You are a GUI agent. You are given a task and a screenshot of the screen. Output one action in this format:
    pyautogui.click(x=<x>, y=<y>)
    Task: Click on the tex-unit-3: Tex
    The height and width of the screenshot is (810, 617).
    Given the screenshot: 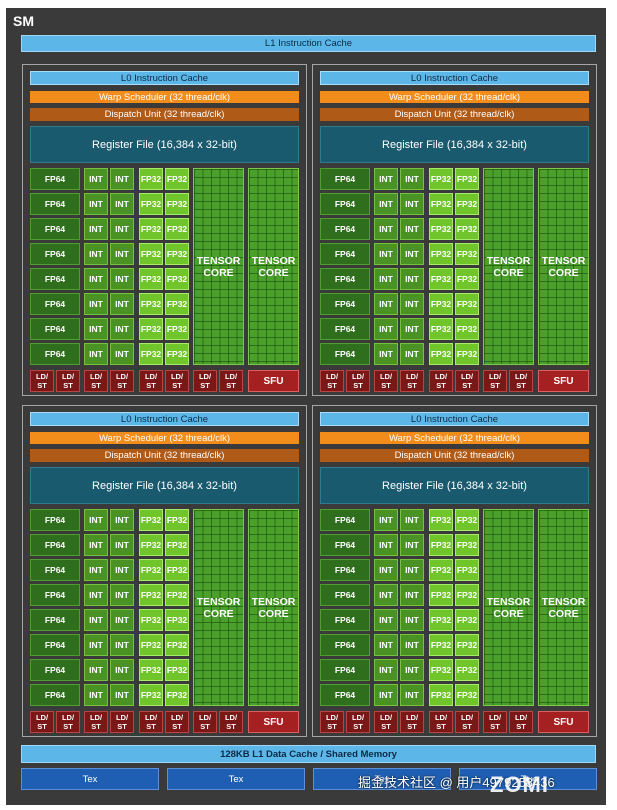 What is the action you would take?
    pyautogui.click(x=382, y=779)
    